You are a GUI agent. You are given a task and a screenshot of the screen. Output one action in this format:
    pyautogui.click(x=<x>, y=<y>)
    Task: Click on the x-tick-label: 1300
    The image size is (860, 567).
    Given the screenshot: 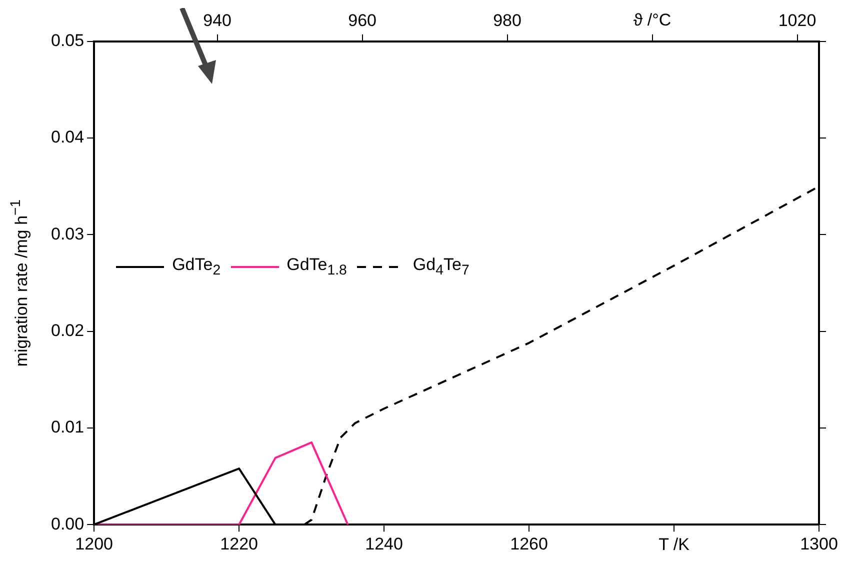 What is the action you would take?
    pyautogui.click(x=819, y=544)
    